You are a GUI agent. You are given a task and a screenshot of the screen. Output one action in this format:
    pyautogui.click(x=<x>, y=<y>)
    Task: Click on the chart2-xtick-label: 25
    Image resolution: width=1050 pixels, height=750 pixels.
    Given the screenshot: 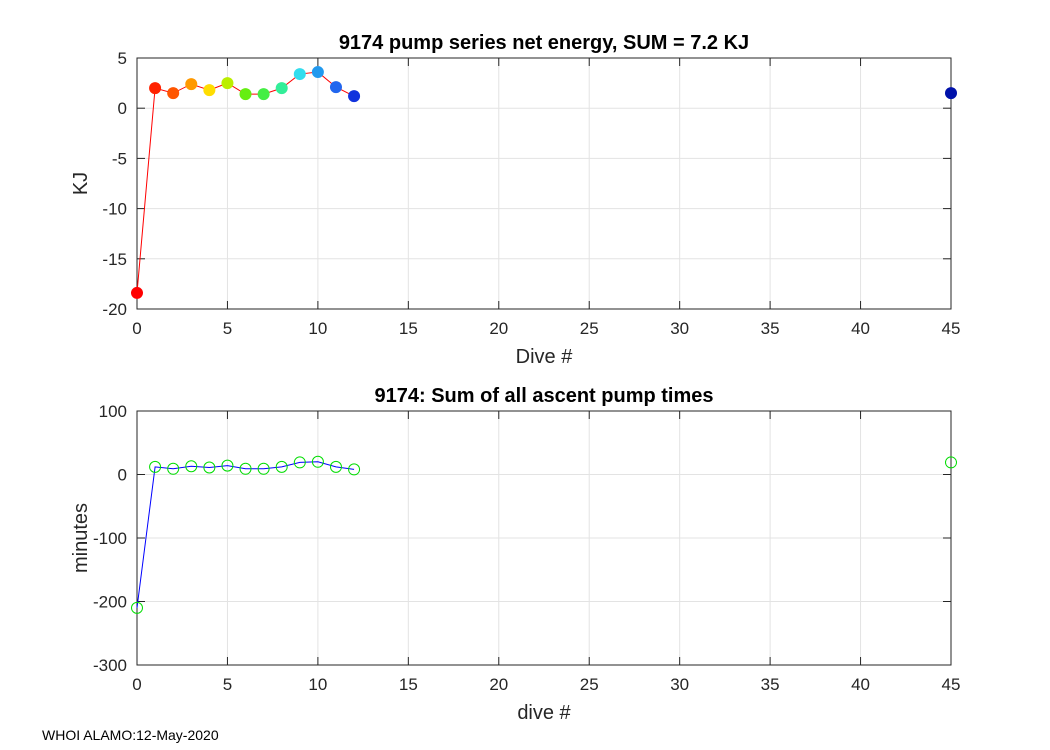 What is the action you would take?
    pyautogui.click(x=589, y=684)
    